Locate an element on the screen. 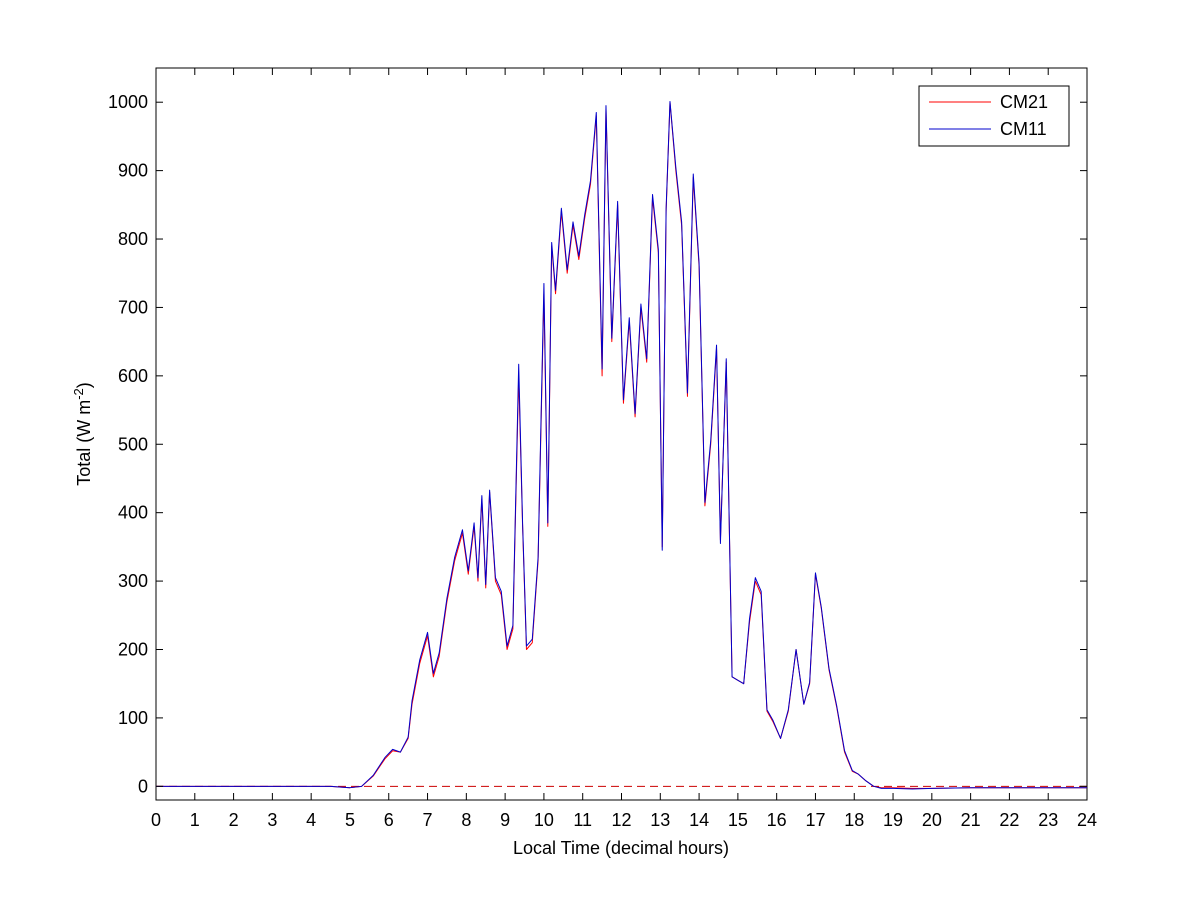 Image resolution: width=1201 pixels, height=900 pixels. x-tick-label: 16 is located at coordinates (777, 820).